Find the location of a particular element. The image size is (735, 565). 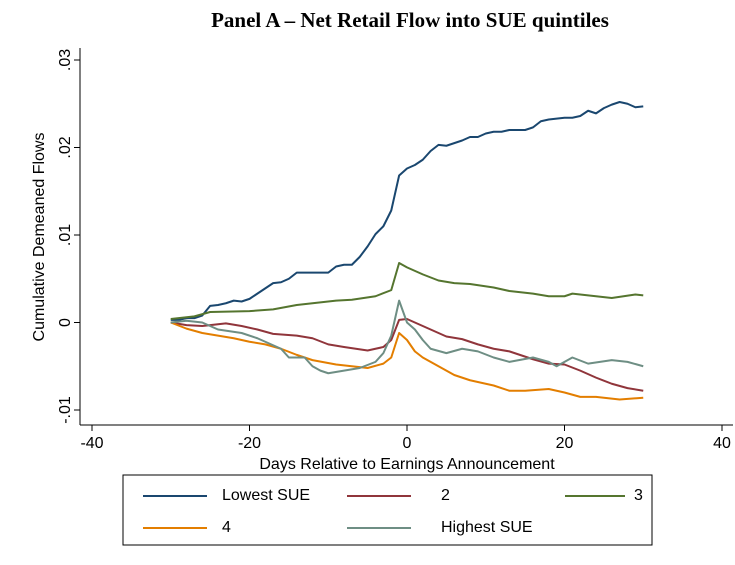

x-tick-label: -40 is located at coordinates (91, 443).